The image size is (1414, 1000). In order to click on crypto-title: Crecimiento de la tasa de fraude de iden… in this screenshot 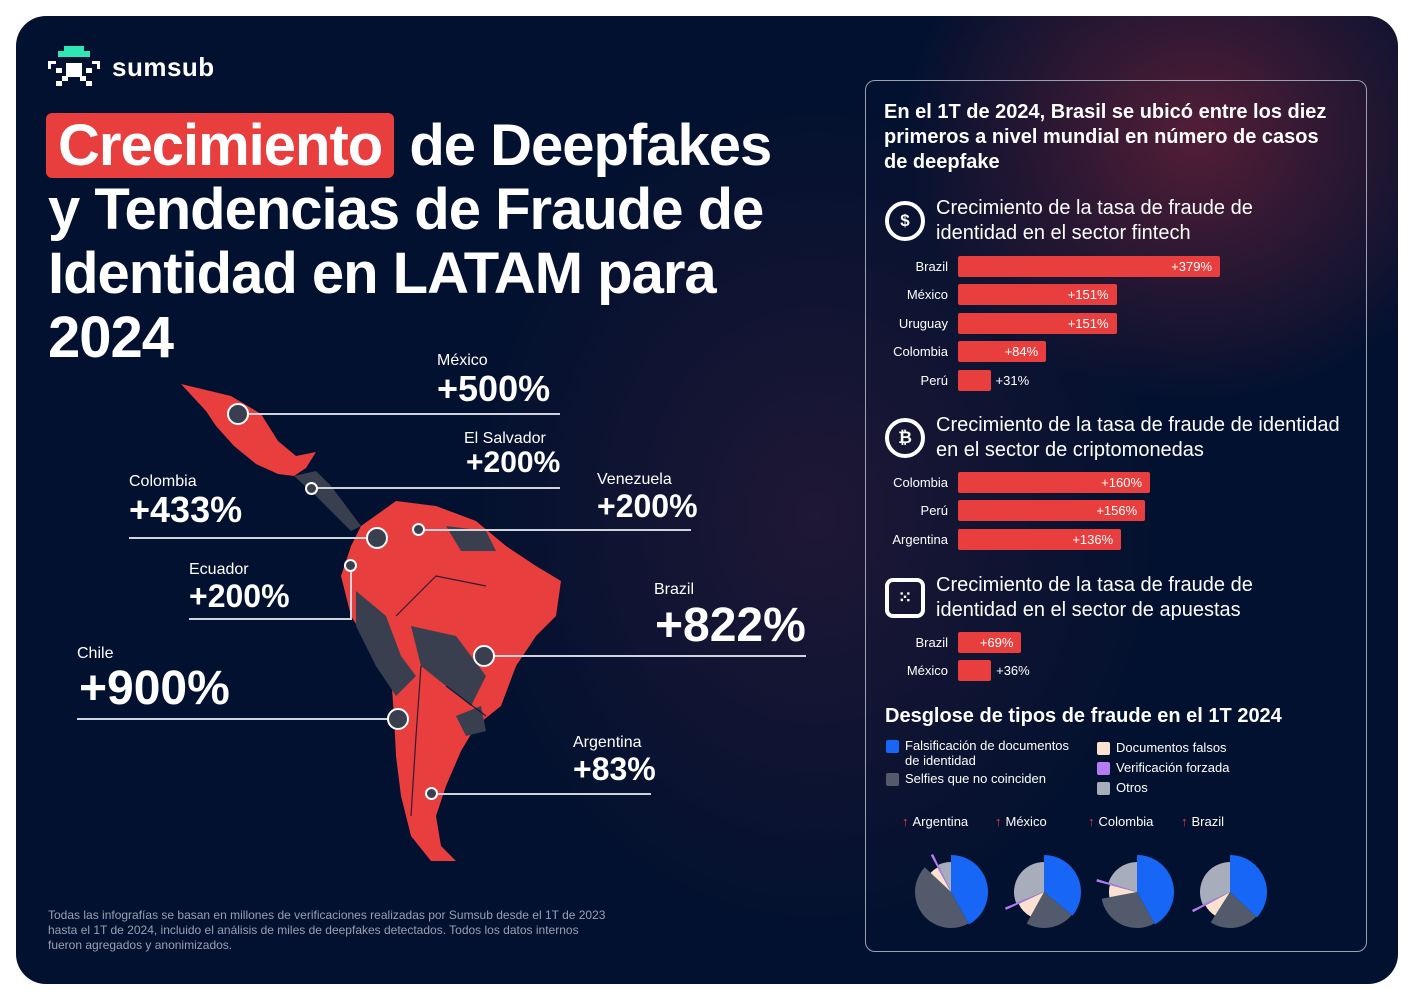, I will do `click(1138, 437)`.